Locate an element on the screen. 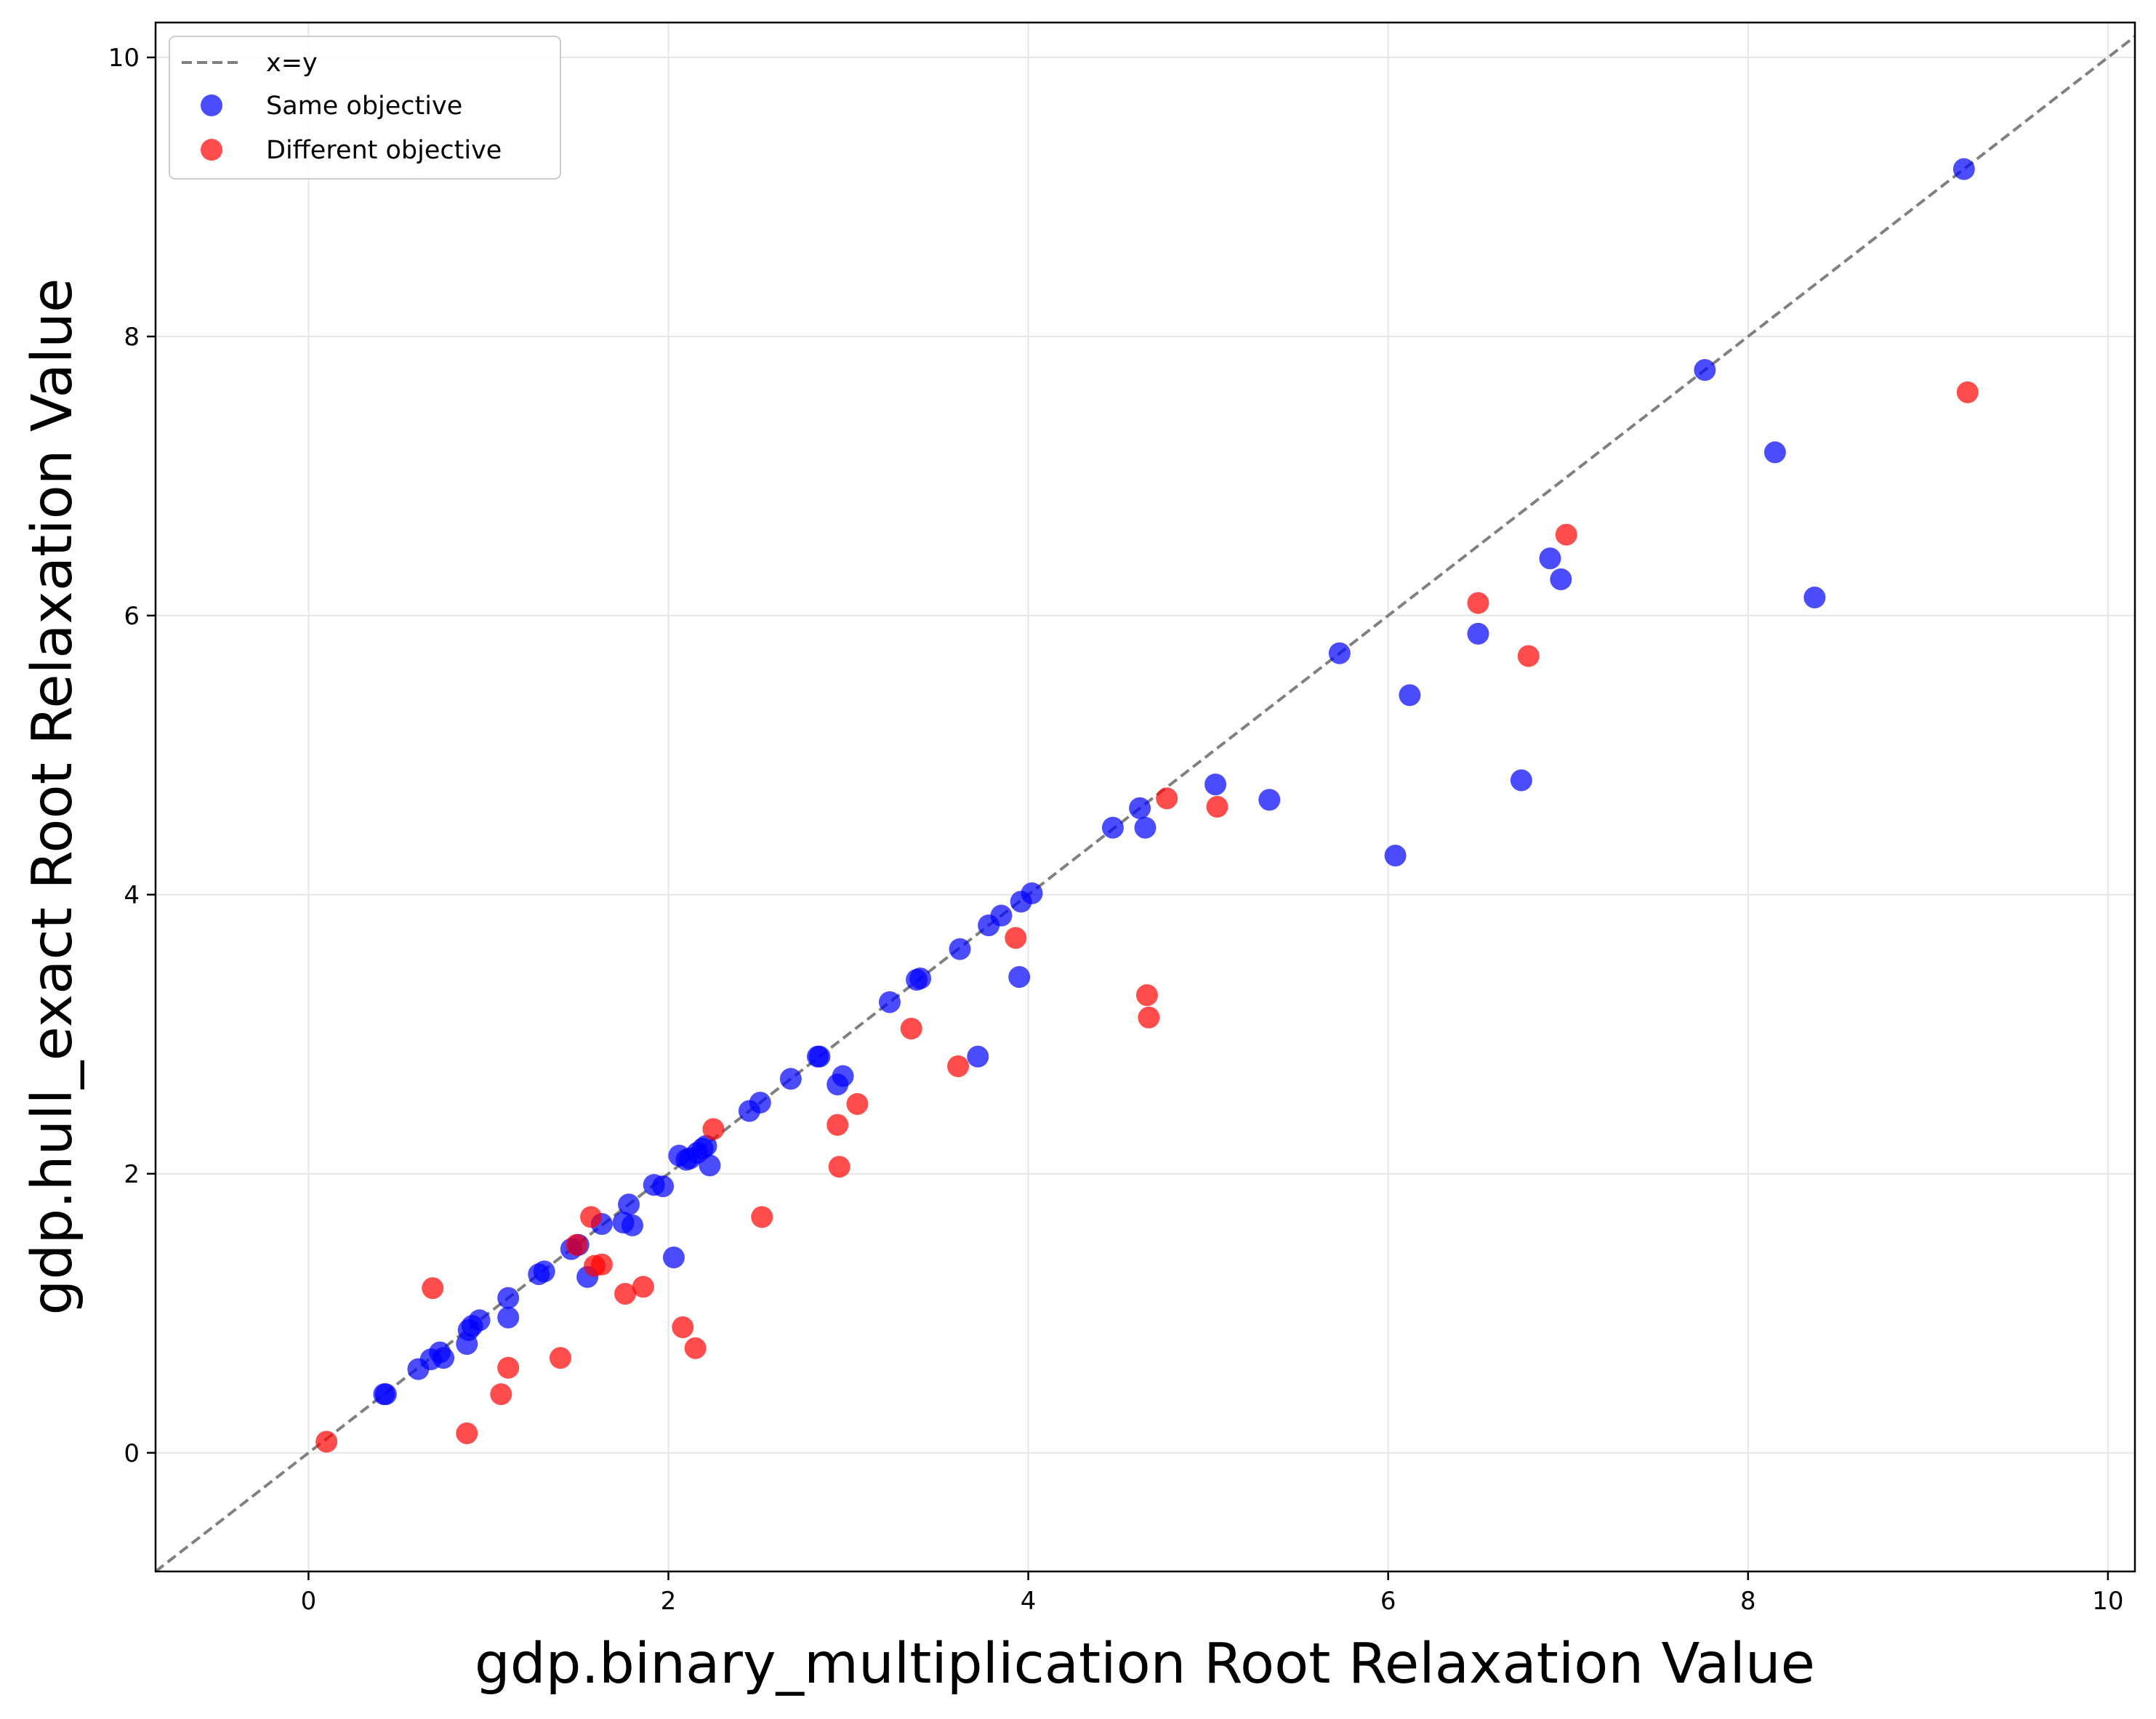 Image resolution: width=2156 pixels, height=1719 pixels. legend: x=y Same objective Different objective is located at coordinates (365, 108).